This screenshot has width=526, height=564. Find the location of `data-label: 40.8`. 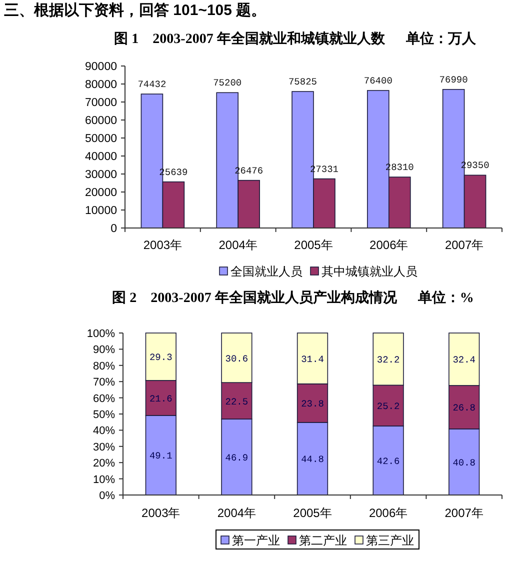

data-label: 40.8 is located at coordinates (464, 462).